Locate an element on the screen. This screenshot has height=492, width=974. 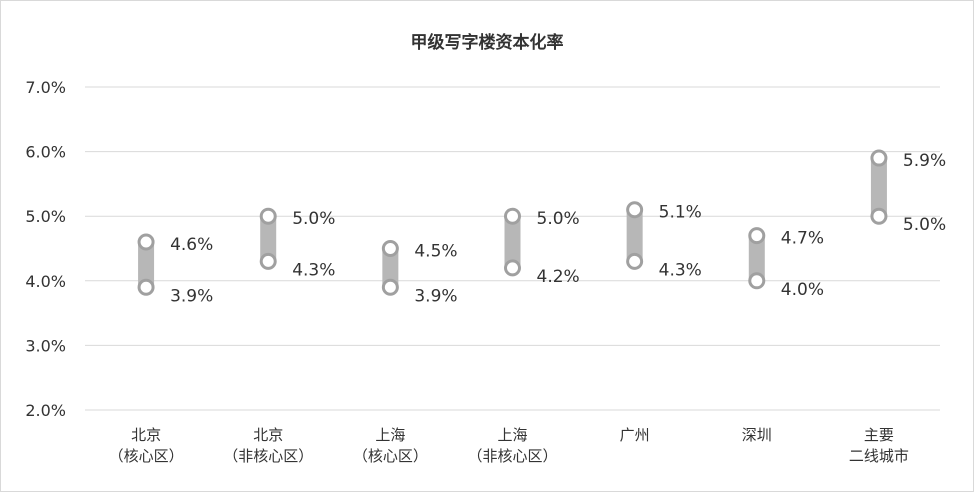
x-tick-label: 主要 is located at coordinates (879, 435).